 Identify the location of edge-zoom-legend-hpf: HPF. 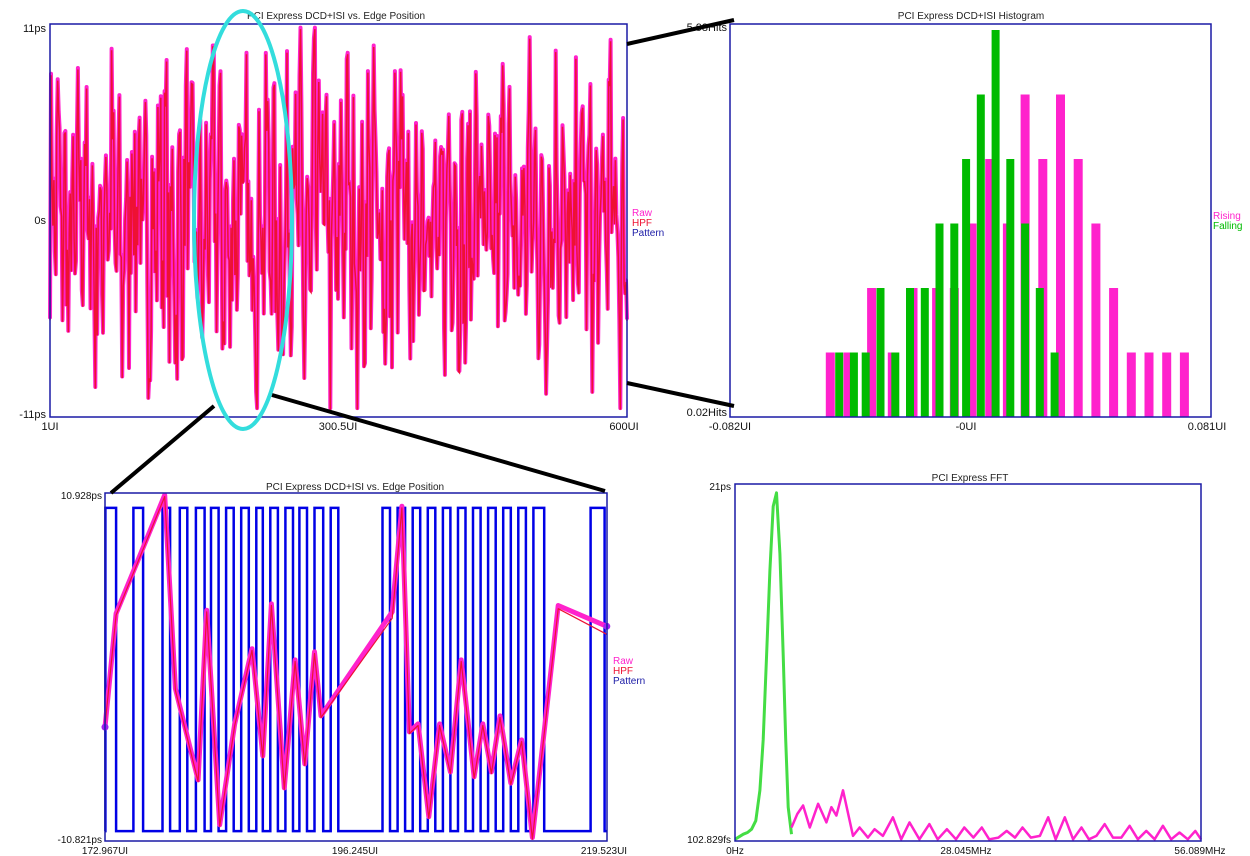
(623, 671).